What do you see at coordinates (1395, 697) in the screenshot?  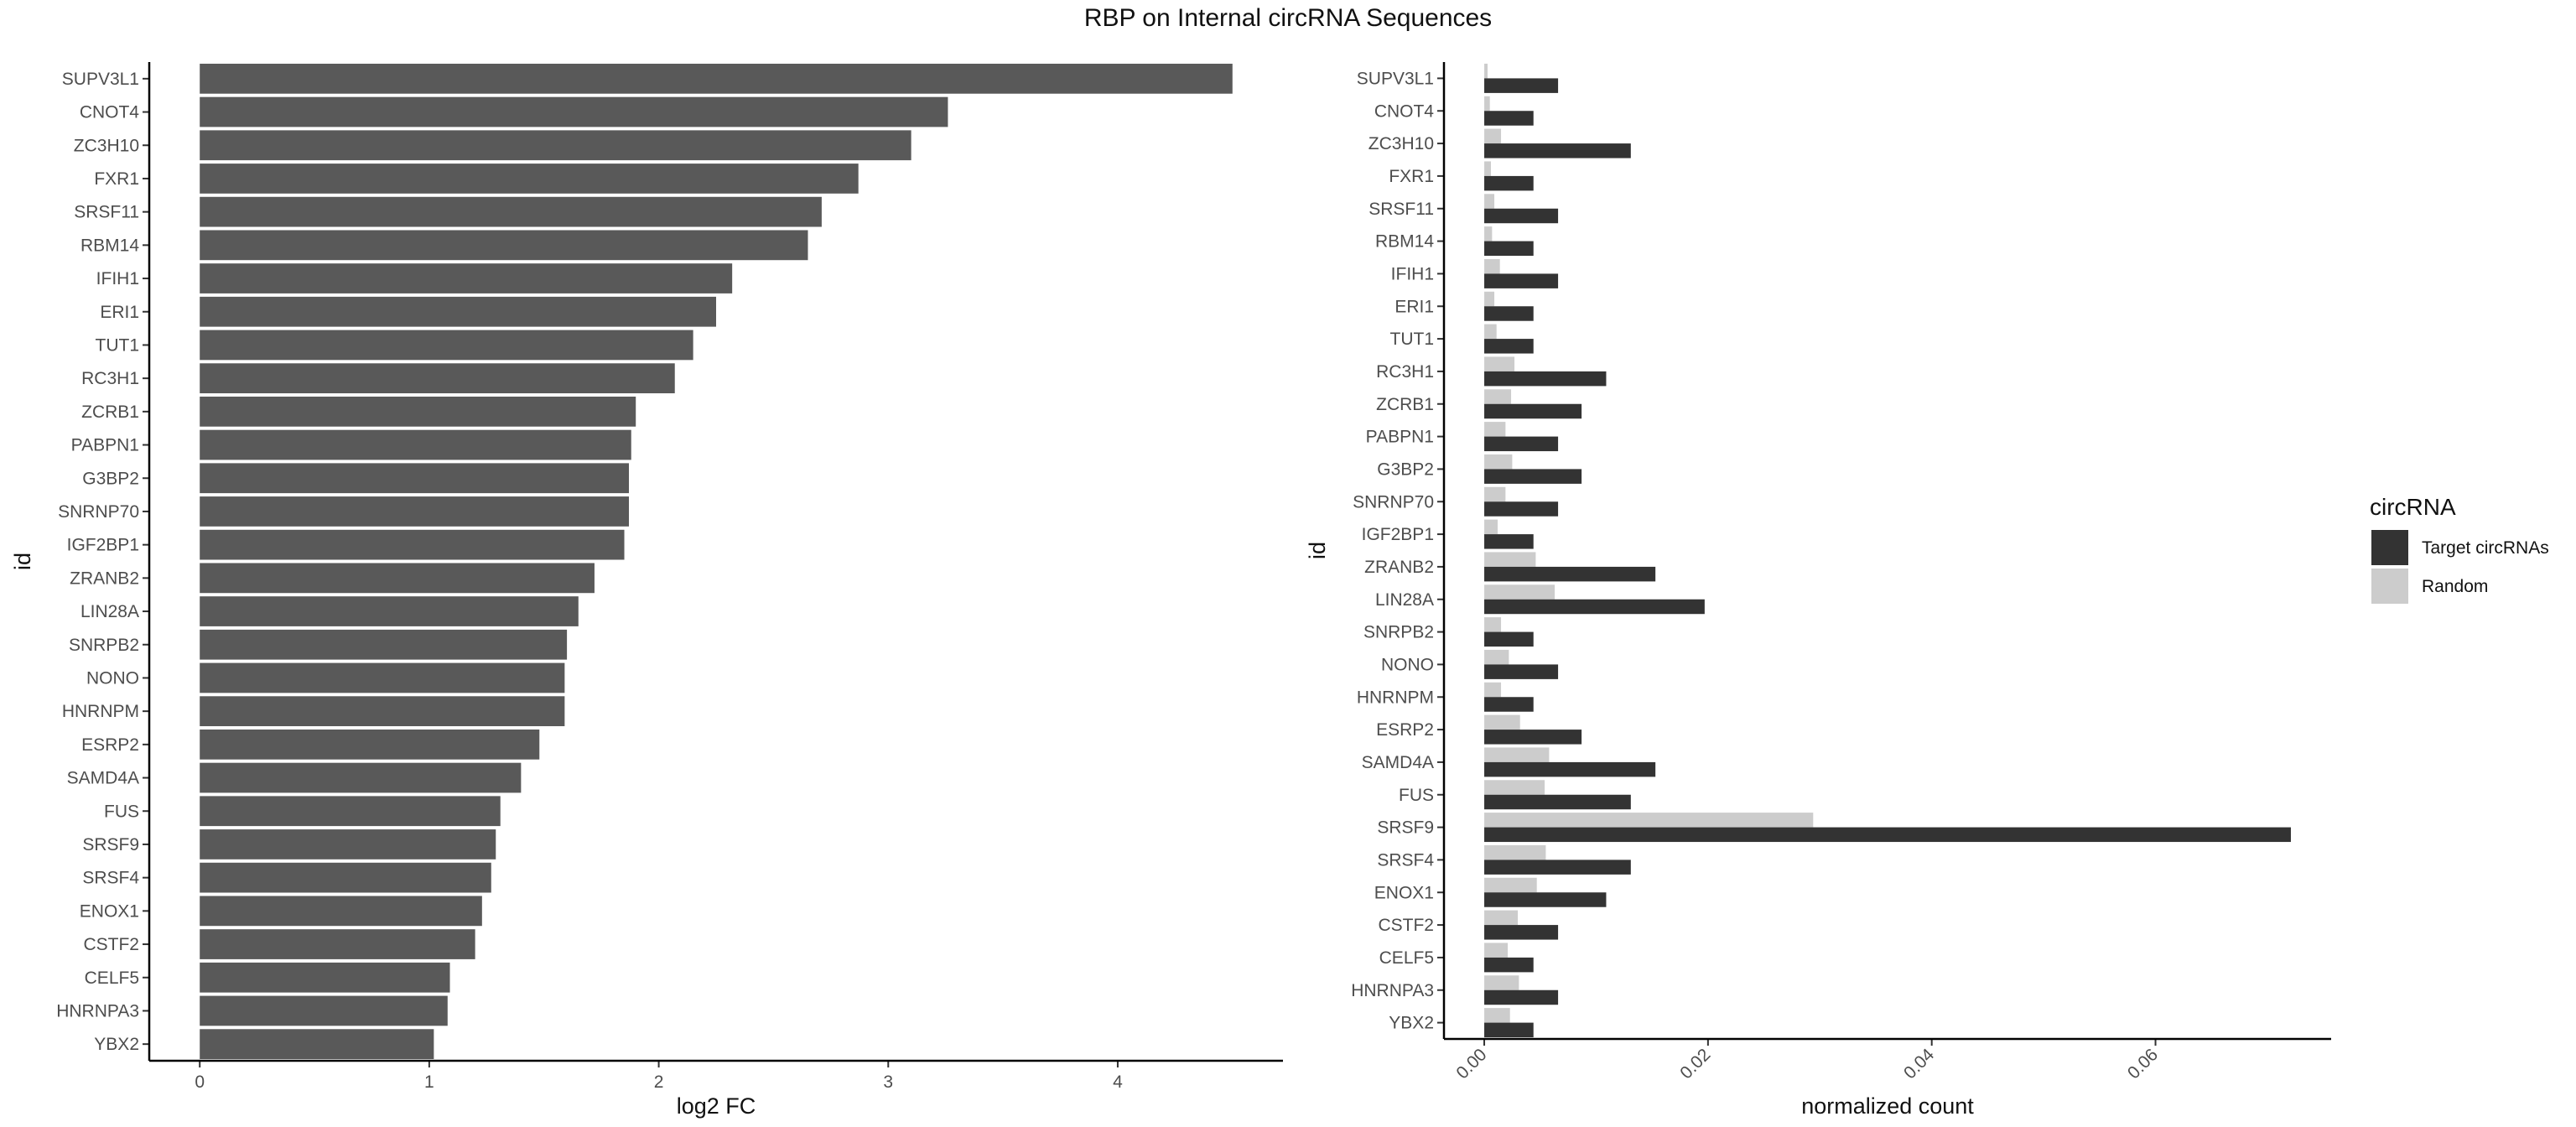 I see `y-tick-label: HNRNPM` at bounding box center [1395, 697].